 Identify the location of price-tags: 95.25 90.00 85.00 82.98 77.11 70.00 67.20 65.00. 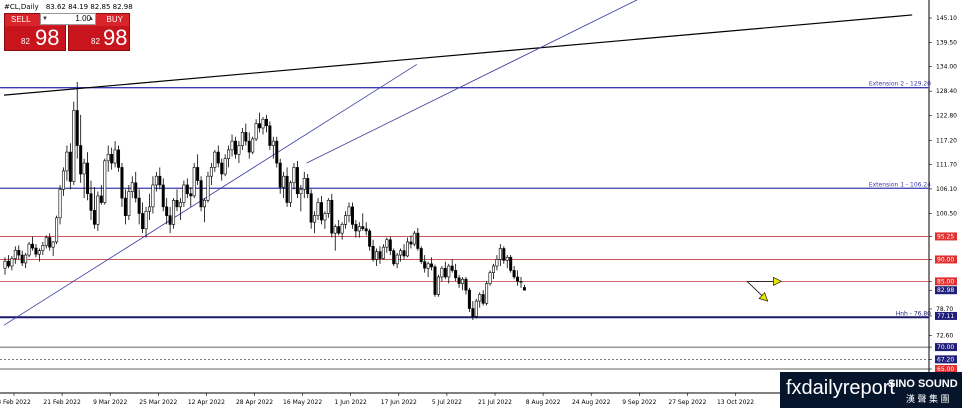
(946, 302).